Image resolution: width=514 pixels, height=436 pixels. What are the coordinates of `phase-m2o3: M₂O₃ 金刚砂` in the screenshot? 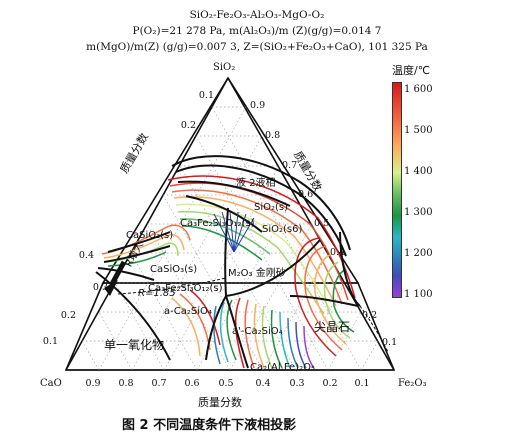 It's located at (257, 273).